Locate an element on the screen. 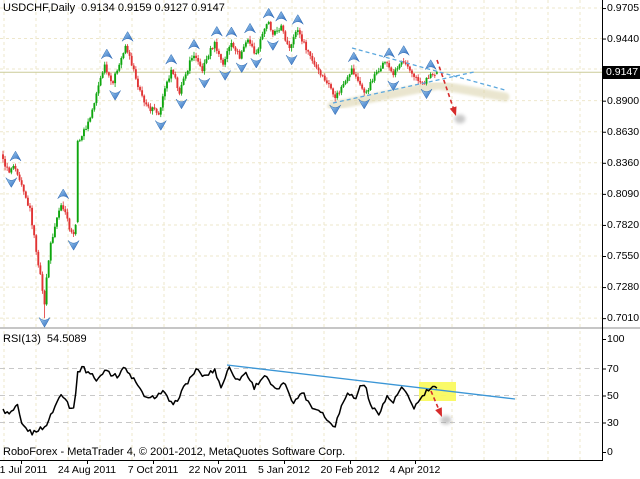 The height and width of the screenshot is (479, 640). date-axis-label: 22 Nov 2011 is located at coordinates (218, 470).